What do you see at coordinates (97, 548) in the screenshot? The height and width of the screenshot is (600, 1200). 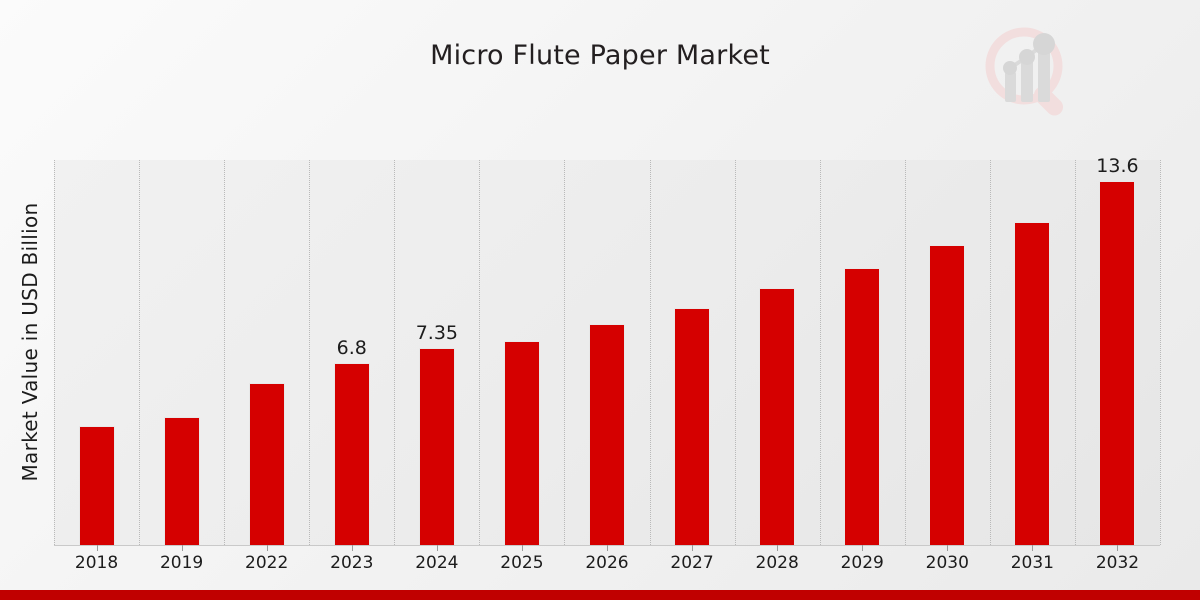 I see `x-tick-mark-2018` at bounding box center [97, 548].